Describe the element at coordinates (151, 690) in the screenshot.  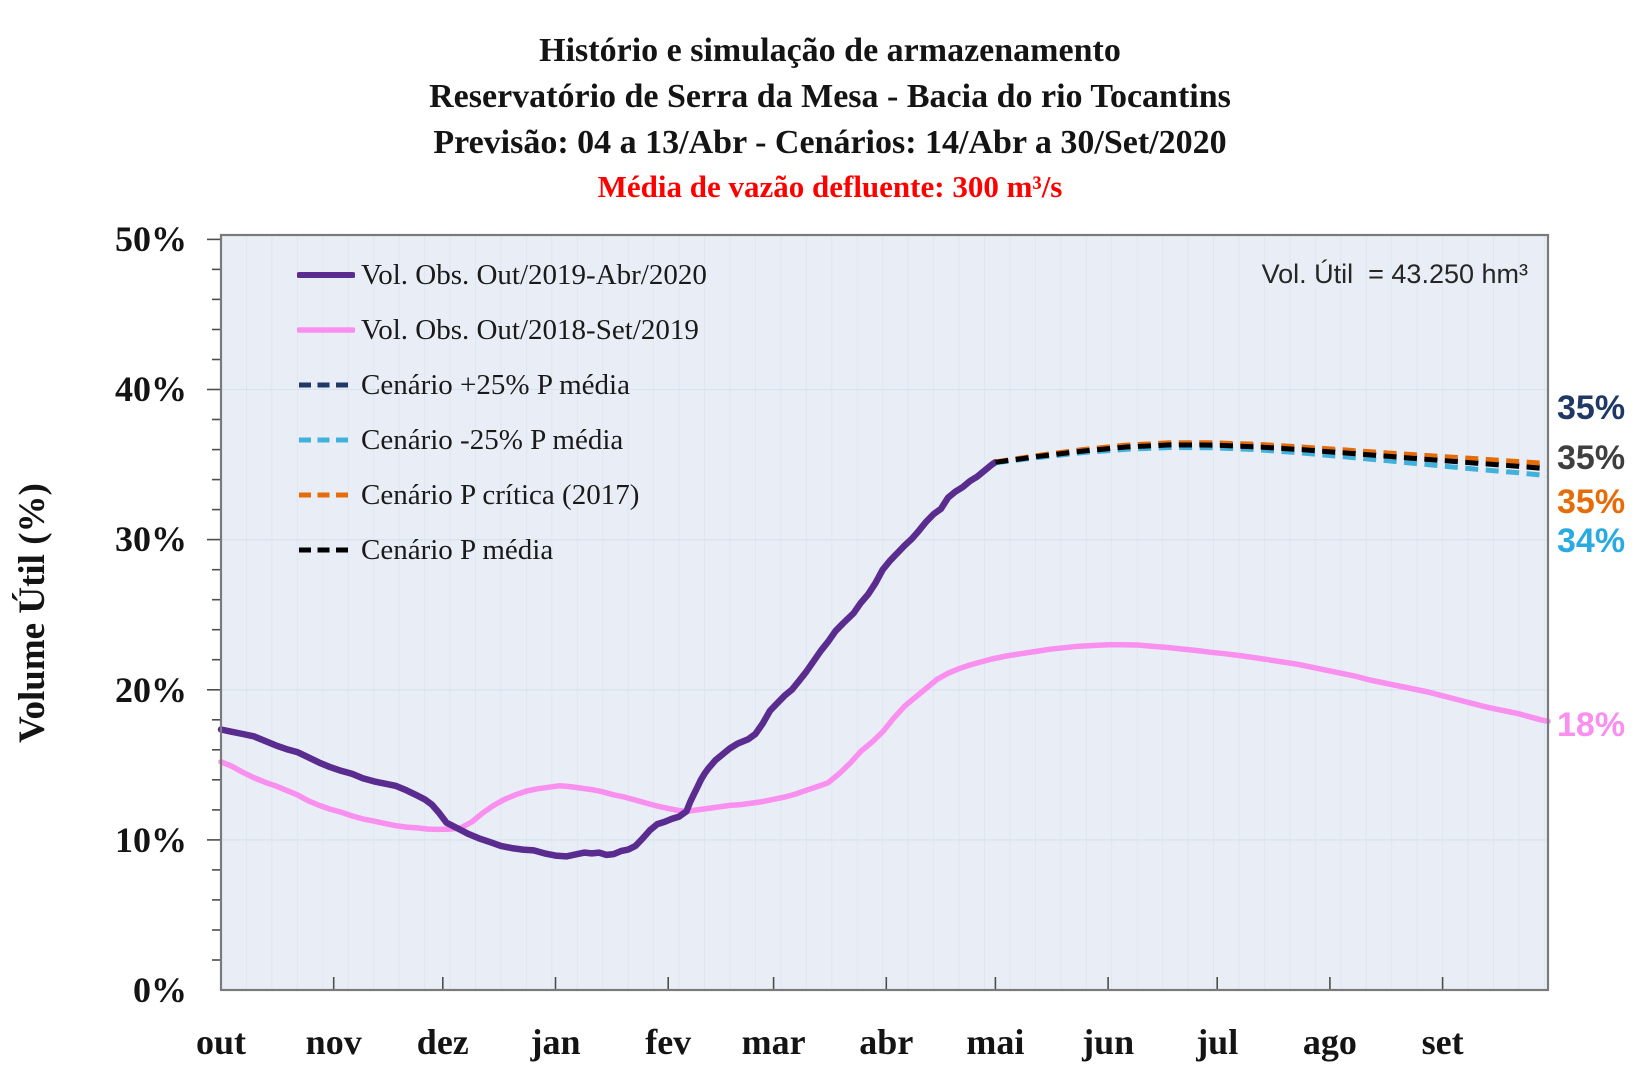
I see `y-tick-label-20: 20%` at that location.